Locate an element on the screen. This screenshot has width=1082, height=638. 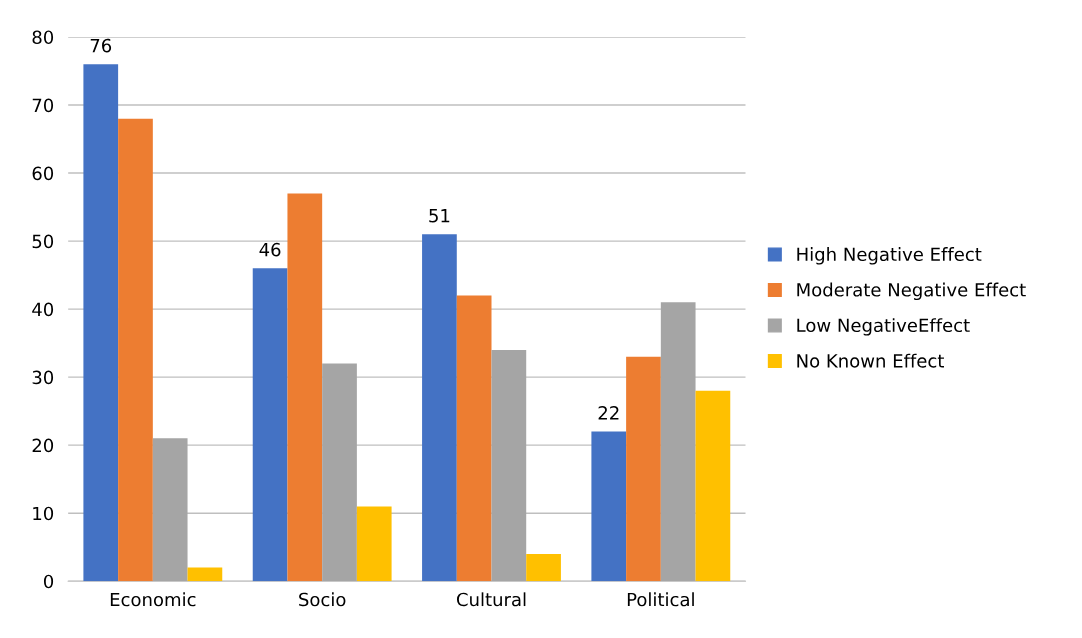
legend-label: Low NegativeEffect is located at coordinates (883, 327).